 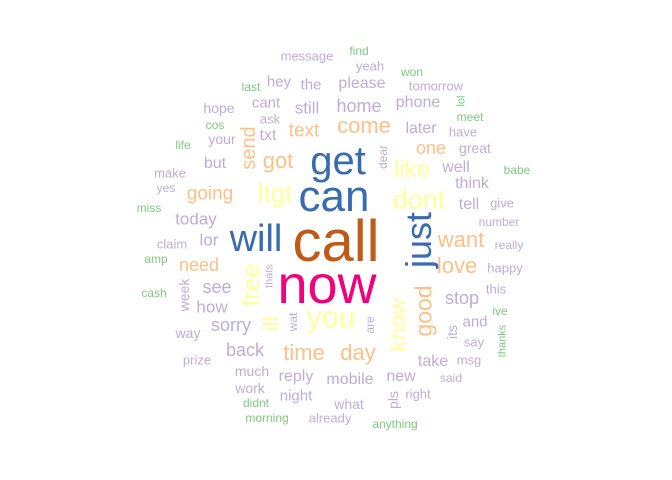 I want to click on word-day: day, so click(x=358, y=352).